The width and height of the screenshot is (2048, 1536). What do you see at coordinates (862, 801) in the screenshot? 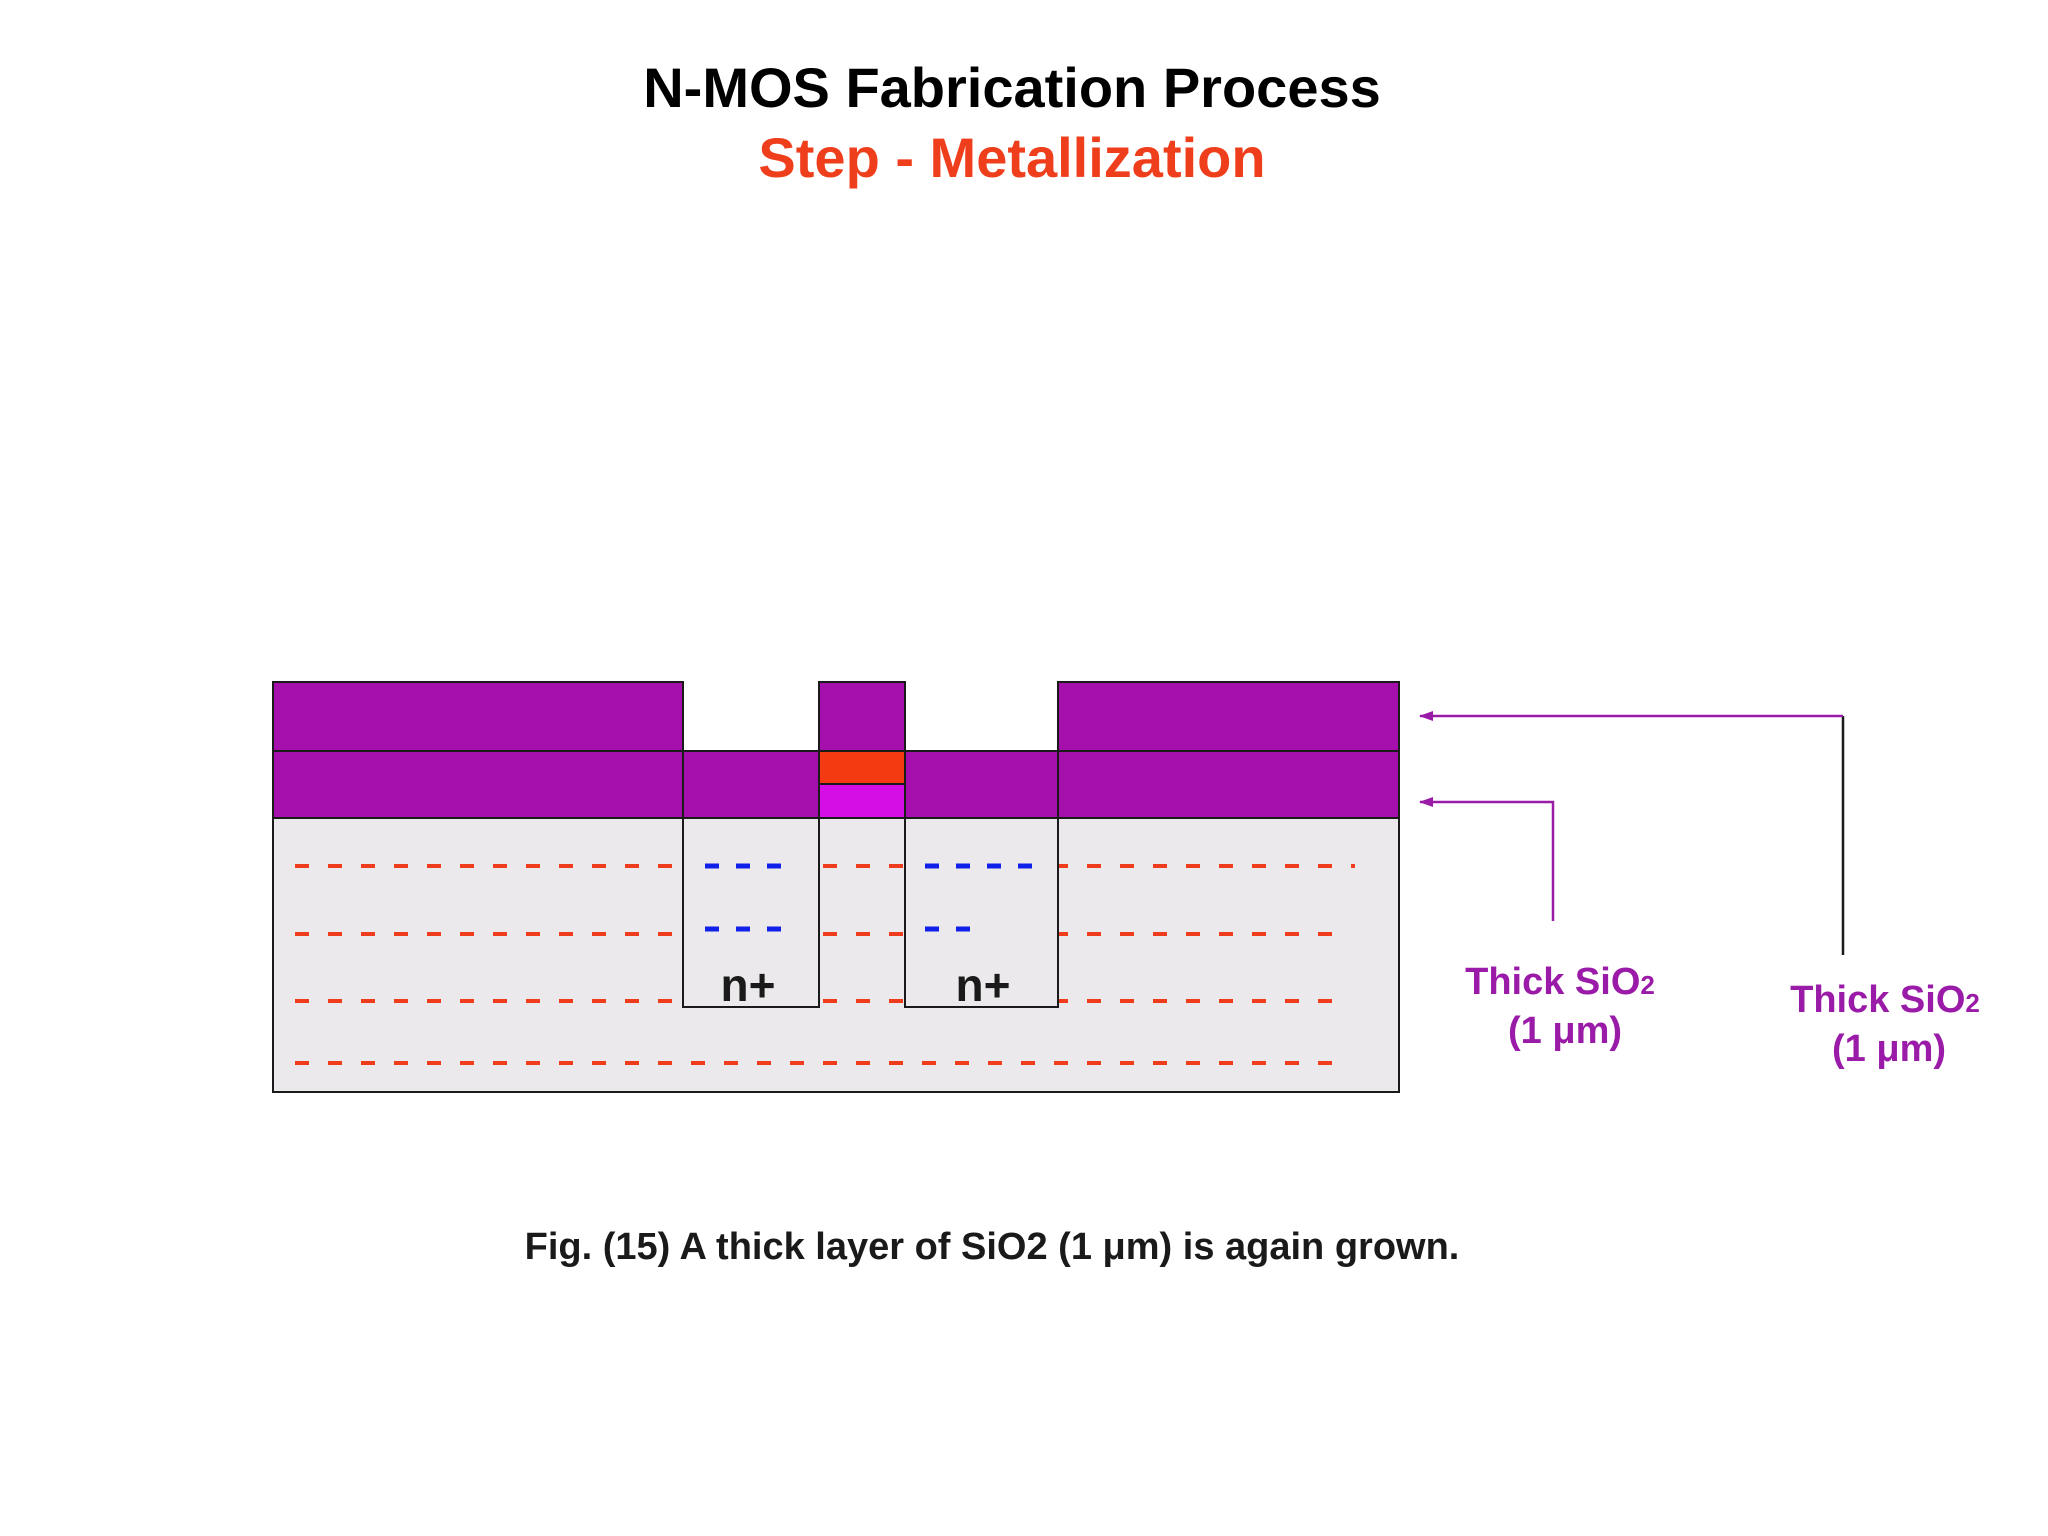
I see `gate-oxide` at bounding box center [862, 801].